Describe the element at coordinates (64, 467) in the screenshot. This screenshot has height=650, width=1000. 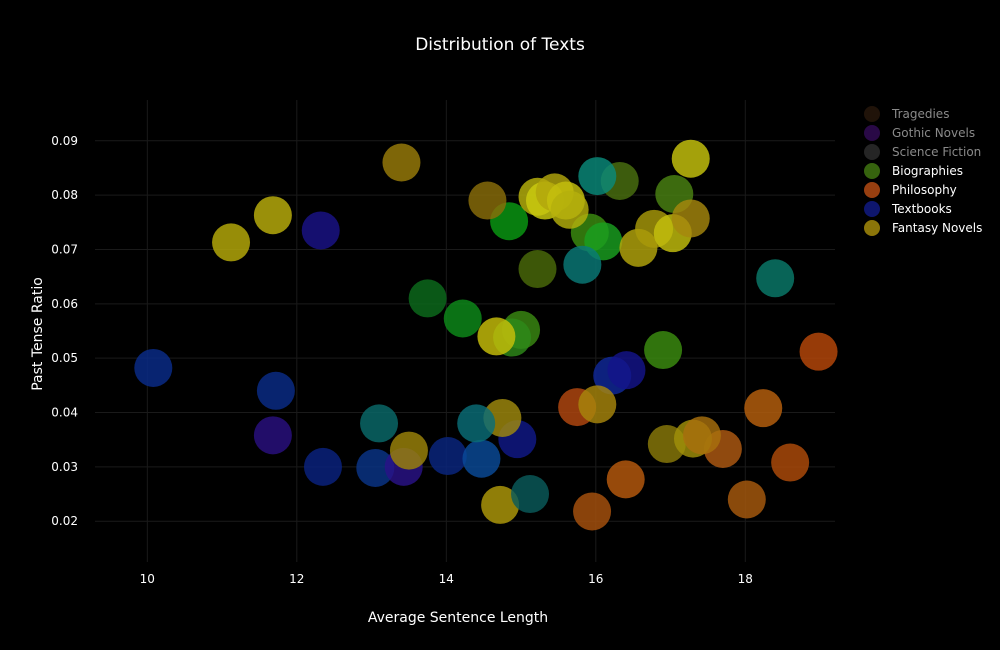
I see `y-tick-label: 0.03` at that location.